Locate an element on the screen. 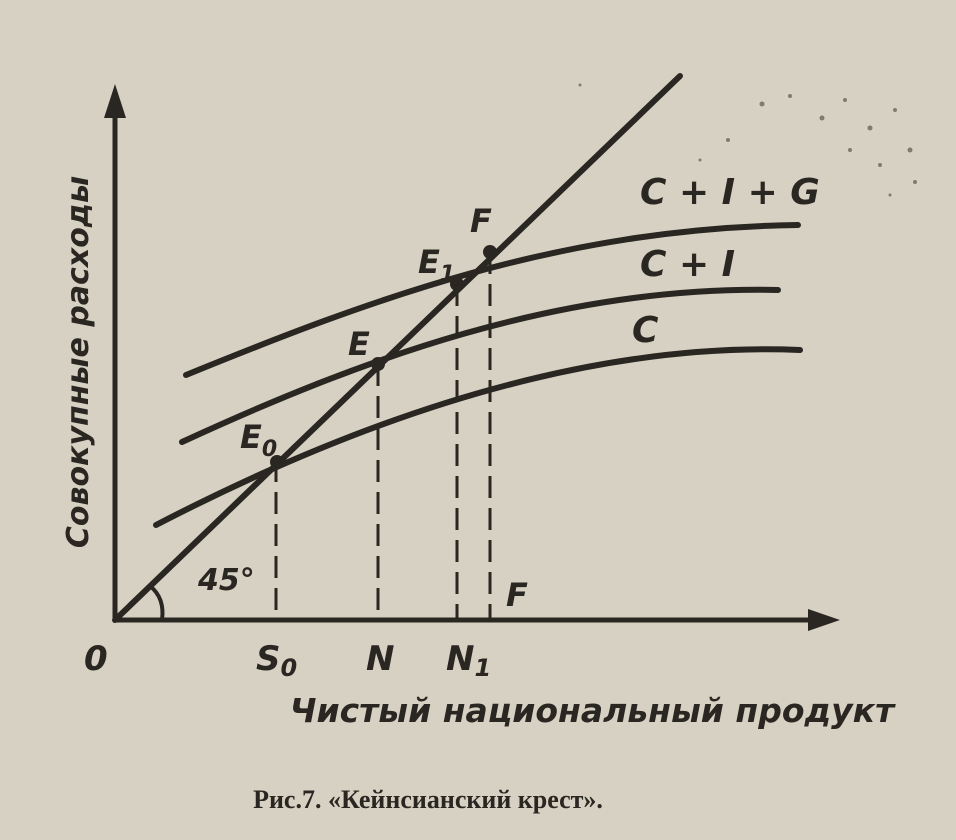  label-point-e: E is located at coordinates (359, 344).